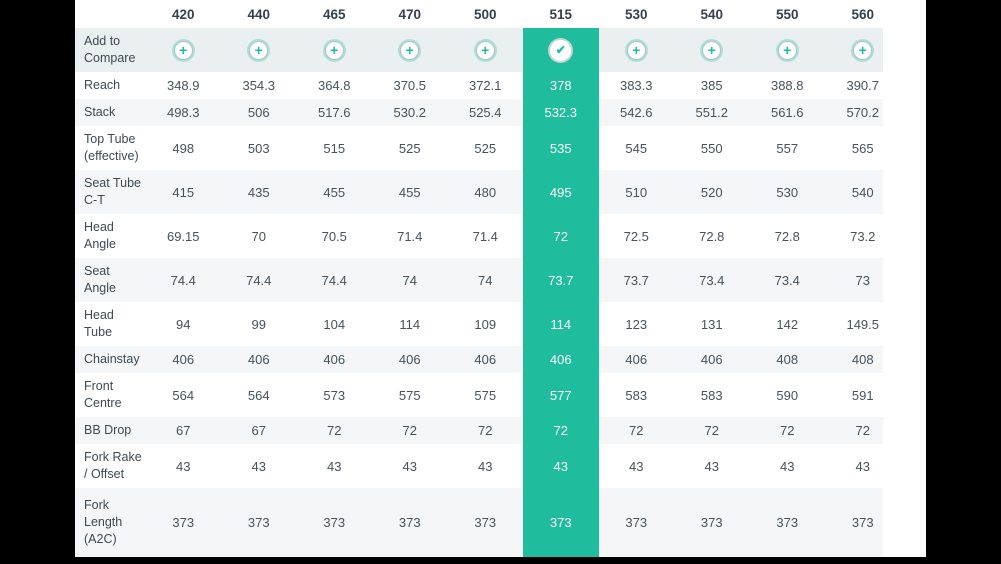  Describe the element at coordinates (711, 85) in the screenshot. I see `geometry-value-cell: 385` at that location.